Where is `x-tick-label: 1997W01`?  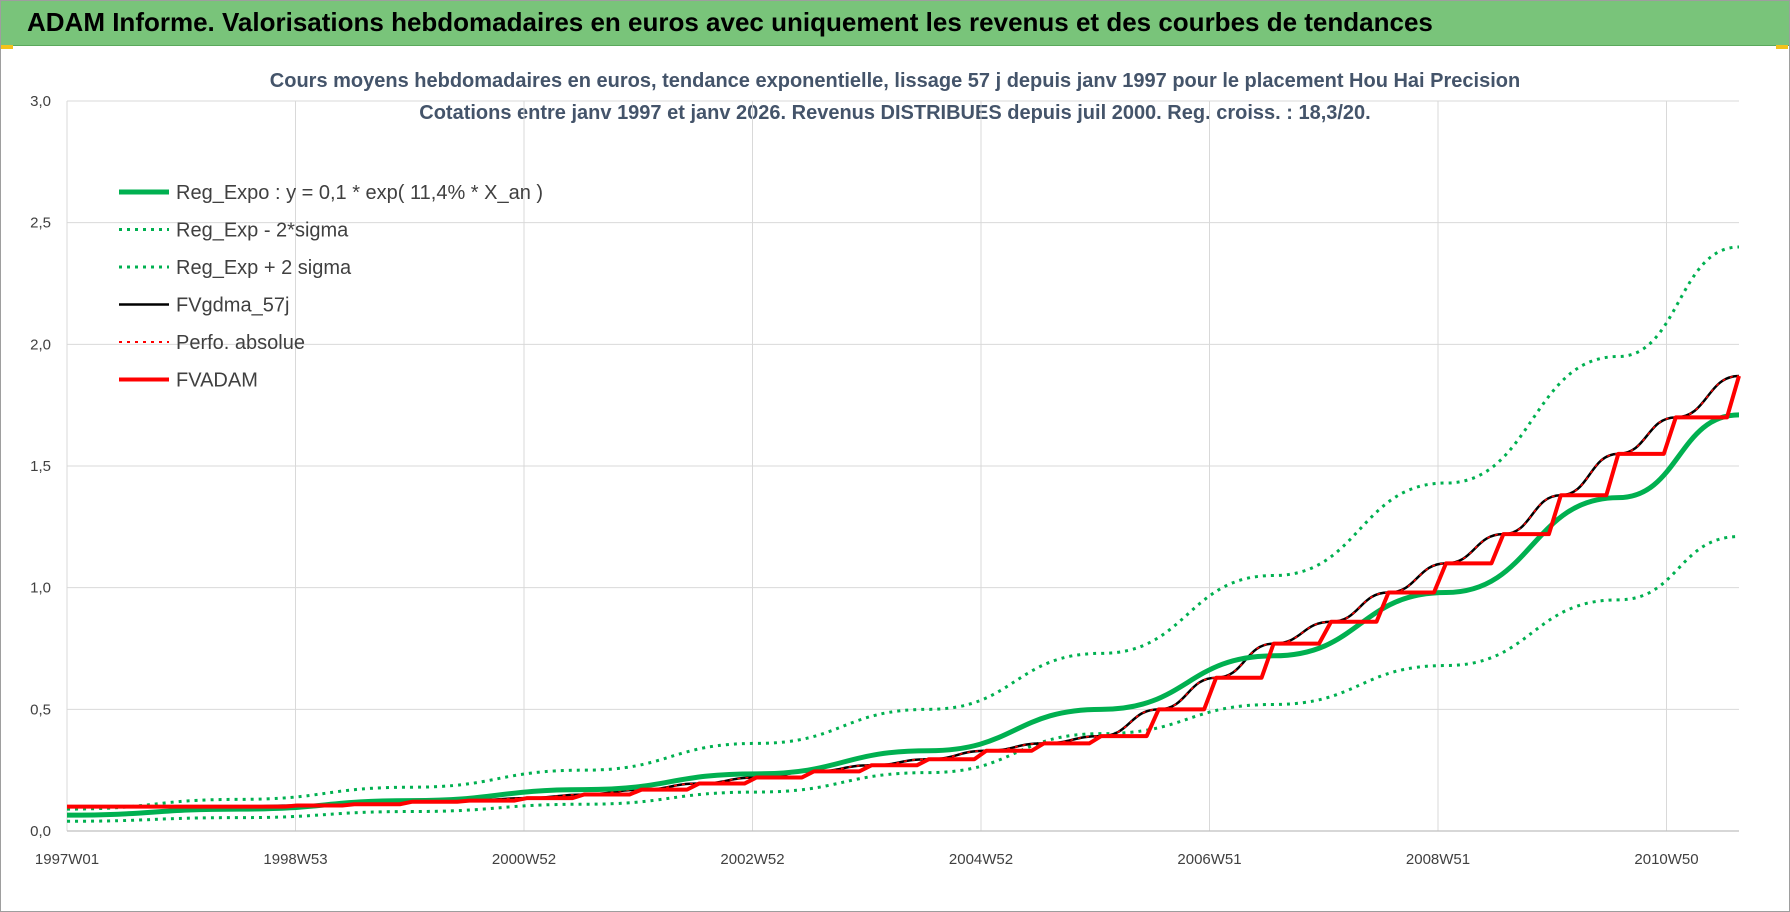 x-tick-label: 1997W01 is located at coordinates (67, 859).